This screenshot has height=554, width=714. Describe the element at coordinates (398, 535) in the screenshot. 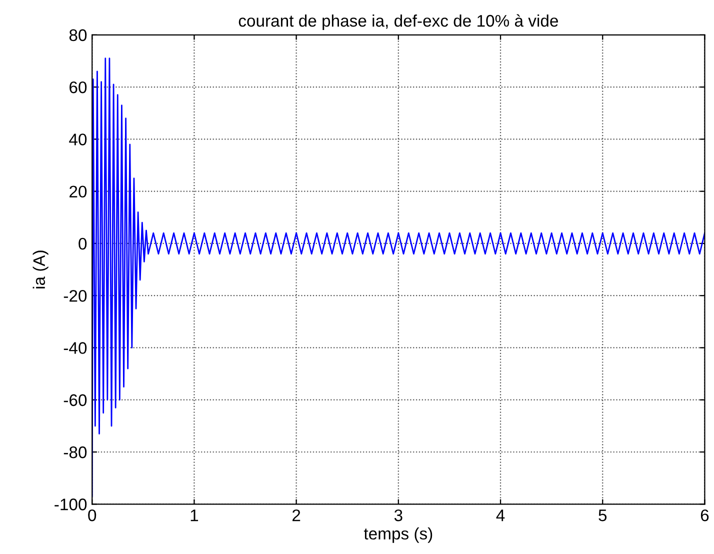

I see `x-axis-title: temps (s)` at that location.